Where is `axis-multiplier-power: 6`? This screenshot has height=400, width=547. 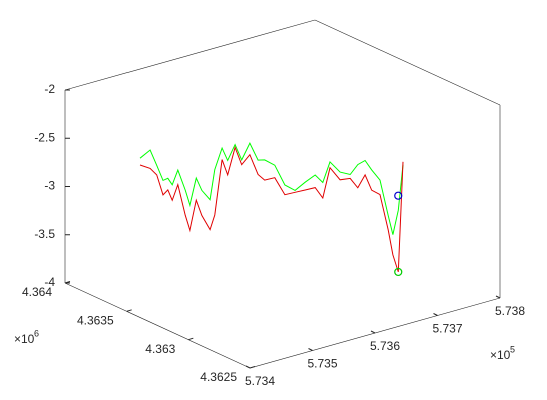
axis-multiplier-power: 6 is located at coordinates (36, 333).